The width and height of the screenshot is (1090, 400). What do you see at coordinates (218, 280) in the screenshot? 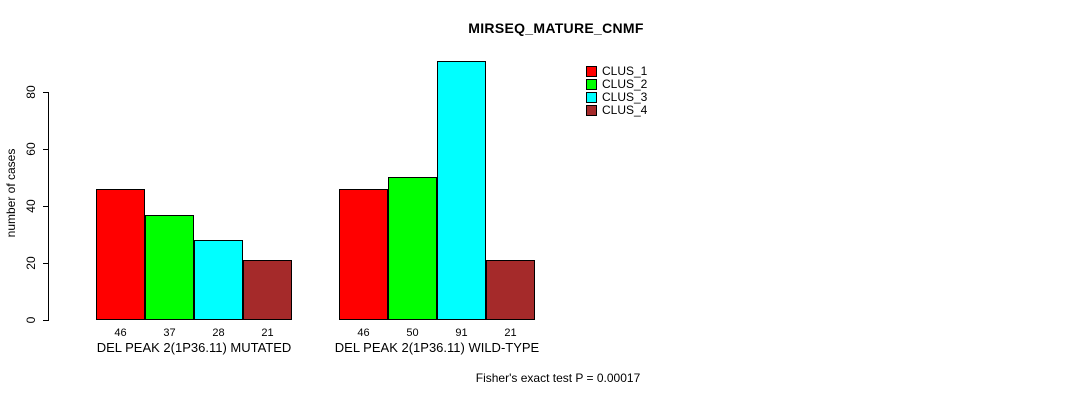
I see `bar-clus_3-group1` at bounding box center [218, 280].